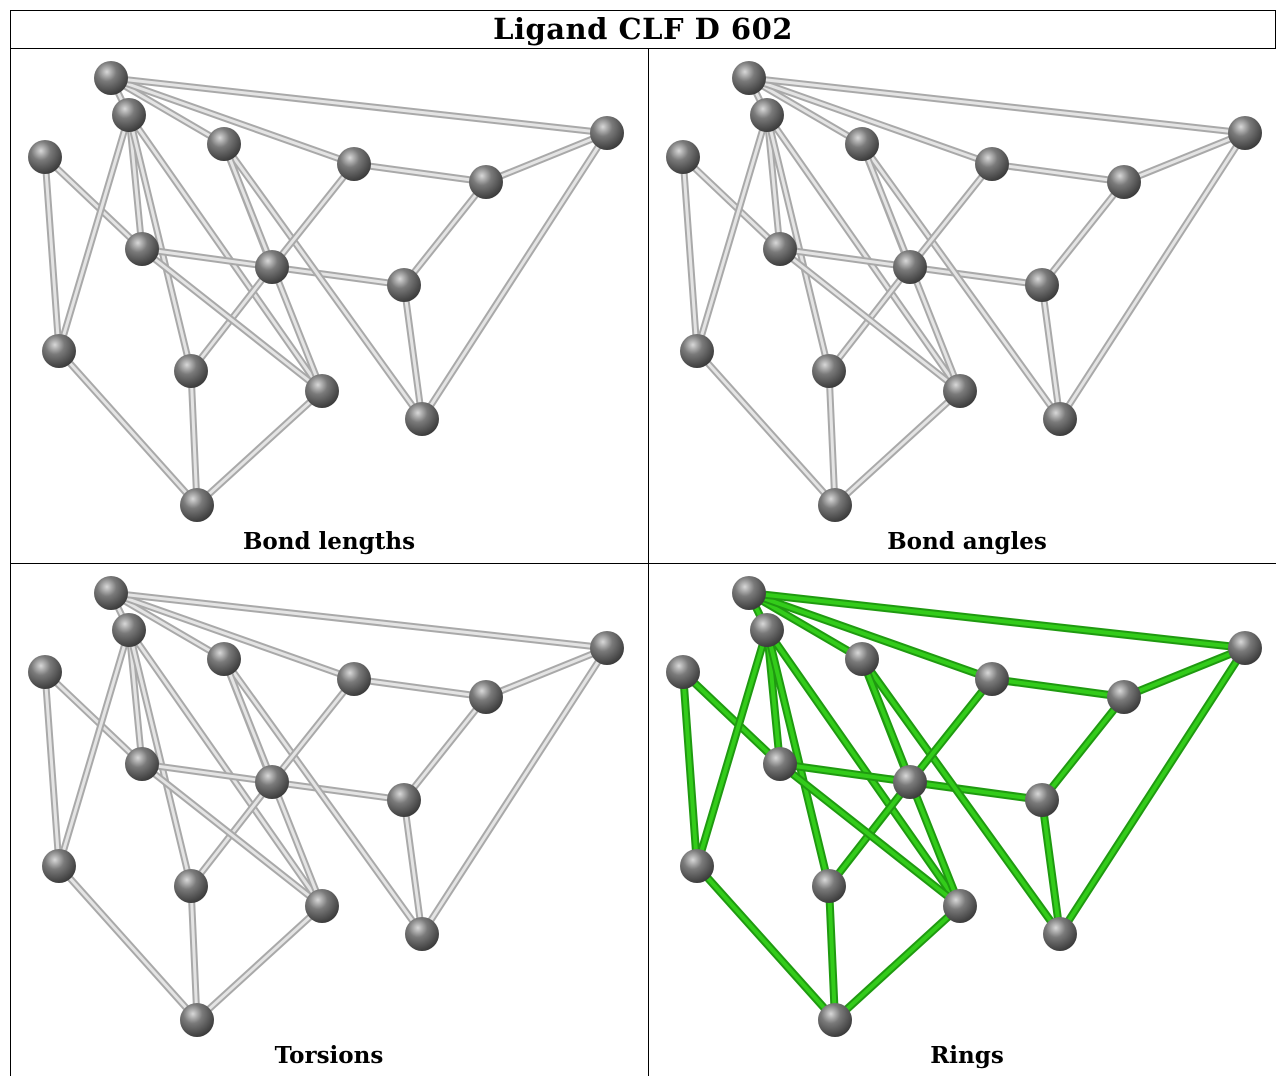 The height and width of the screenshot is (1080, 1277). Describe the element at coordinates (648, 562) in the screenshot. I see `panel-divider-vertical` at that location.